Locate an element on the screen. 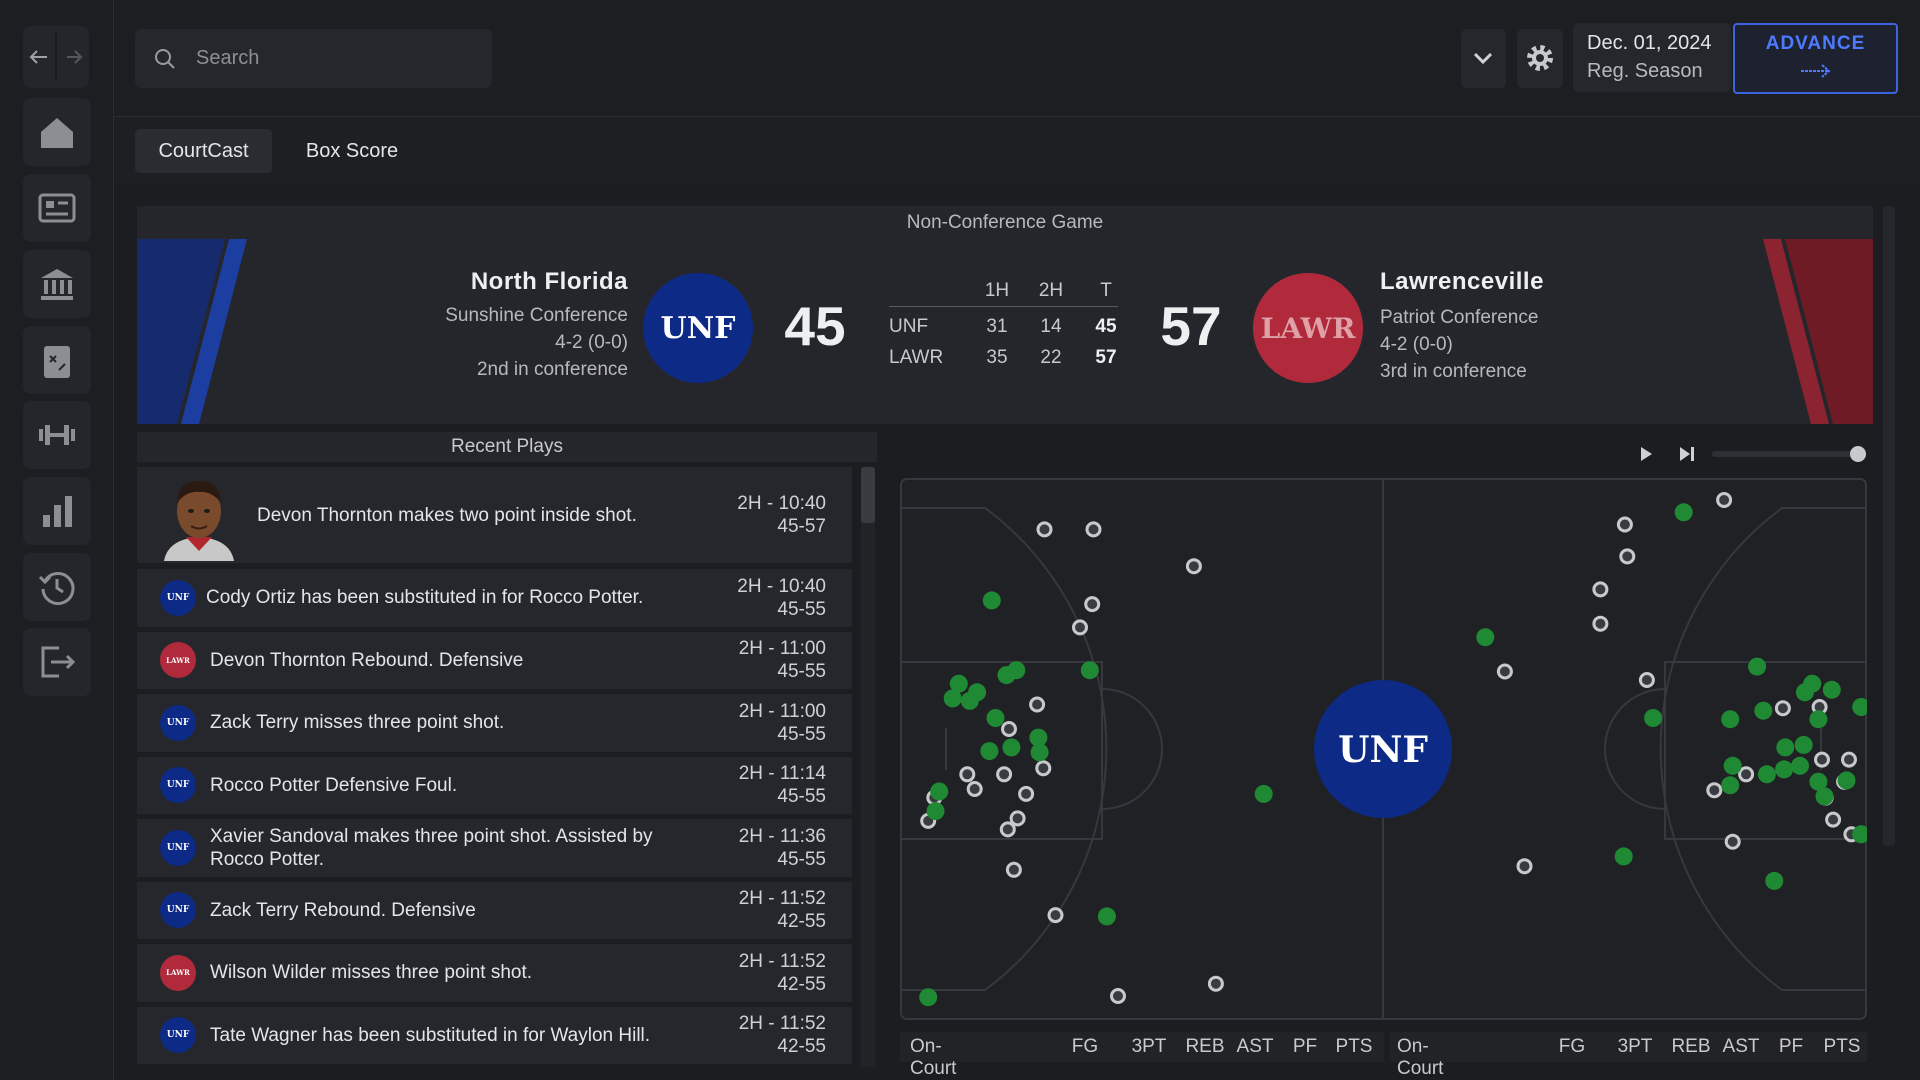 This screenshot has height=1080, width=1920. date-display: Dec. 01, 2024 Reg. Season is located at coordinates (1652, 57).